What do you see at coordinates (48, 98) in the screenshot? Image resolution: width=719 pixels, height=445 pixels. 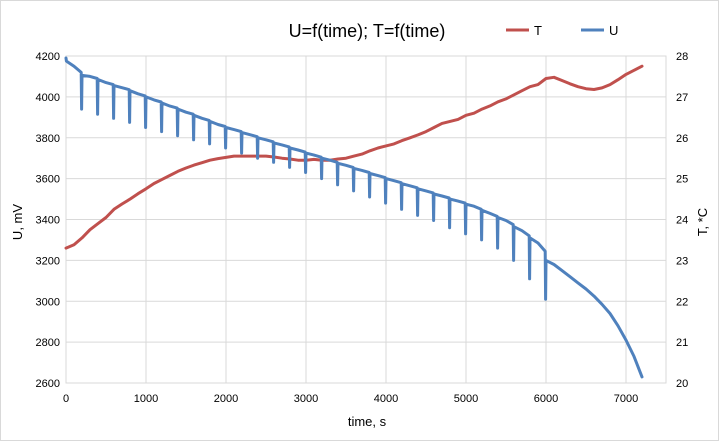 I see `y-left-tick-label: 4000` at bounding box center [48, 98].